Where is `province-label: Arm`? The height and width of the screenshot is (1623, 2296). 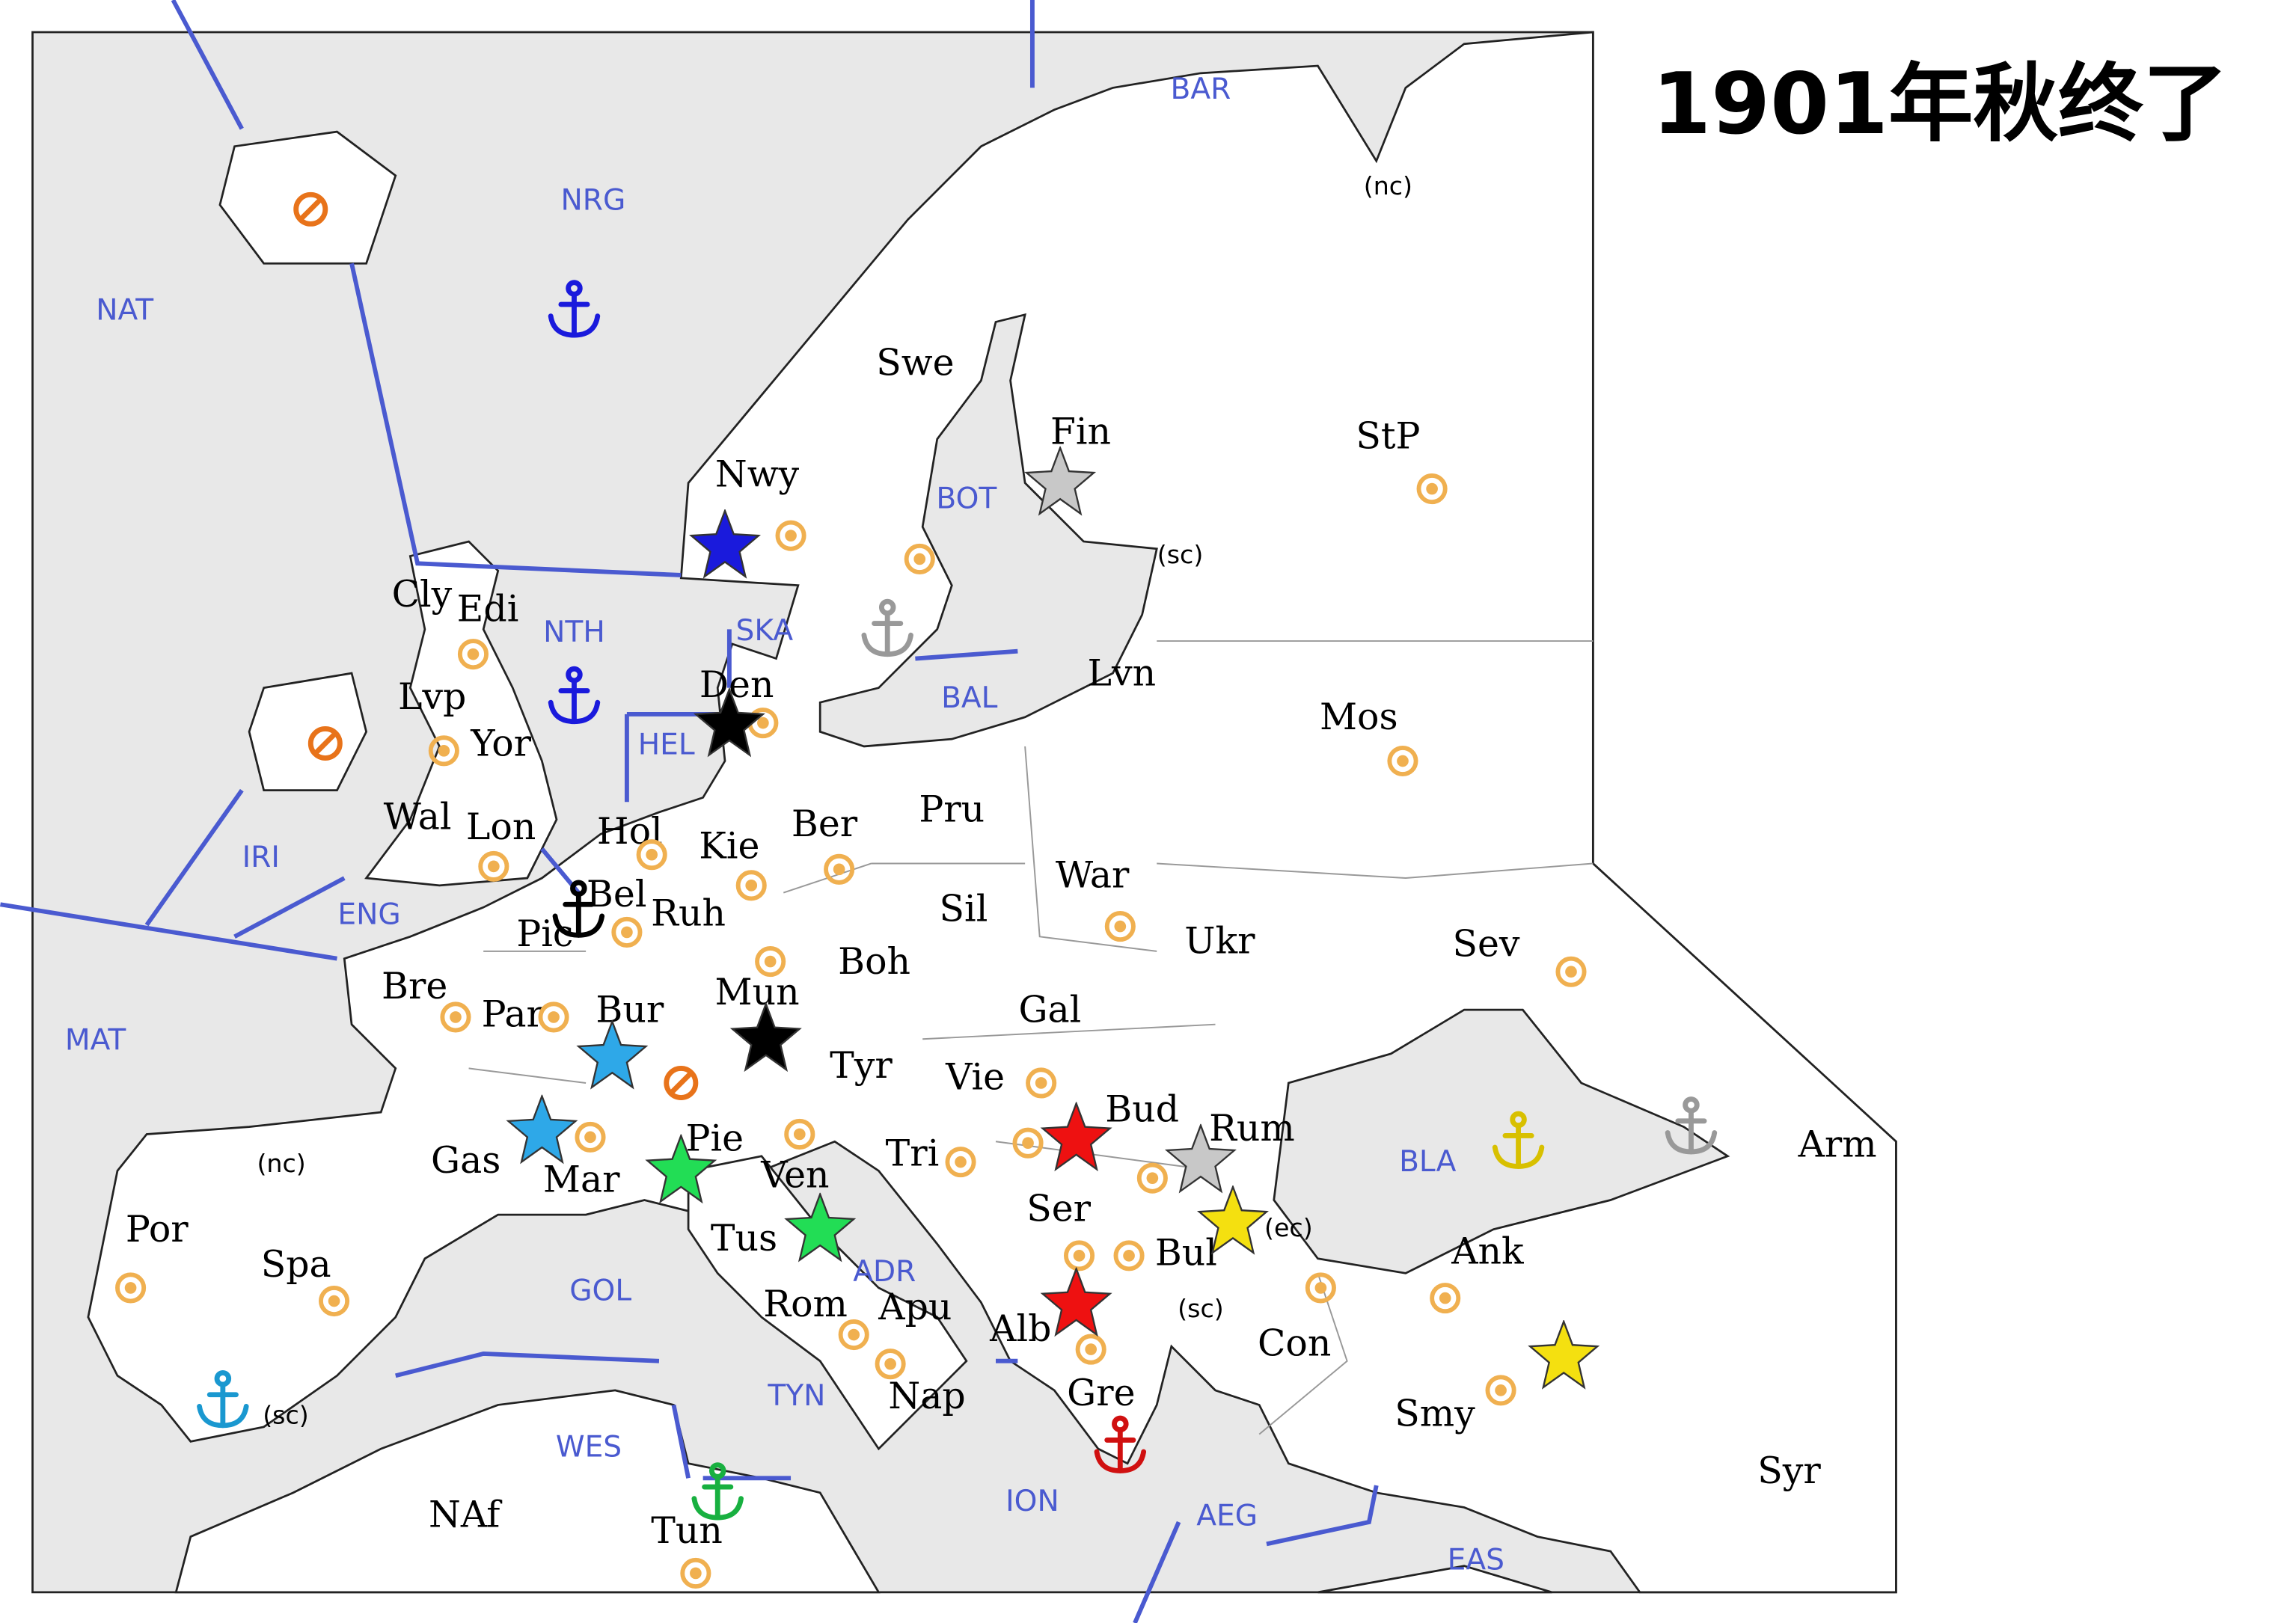 province-label: Arm is located at coordinates (1838, 1144).